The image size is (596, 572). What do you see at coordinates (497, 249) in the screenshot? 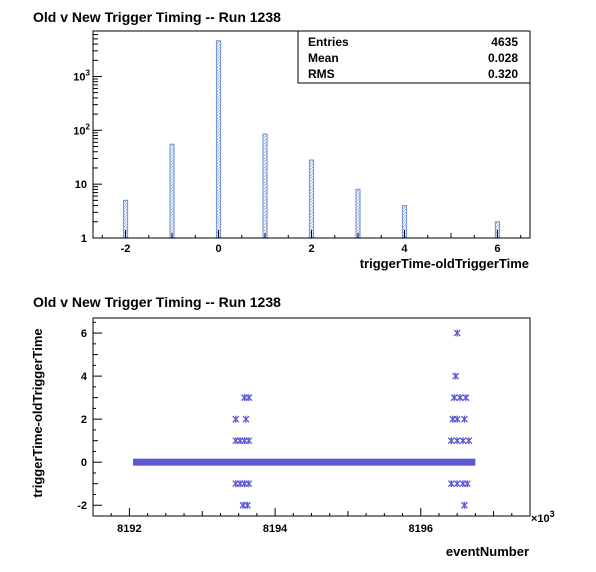
I see `histogram-x-tick-label: 6` at bounding box center [497, 249].